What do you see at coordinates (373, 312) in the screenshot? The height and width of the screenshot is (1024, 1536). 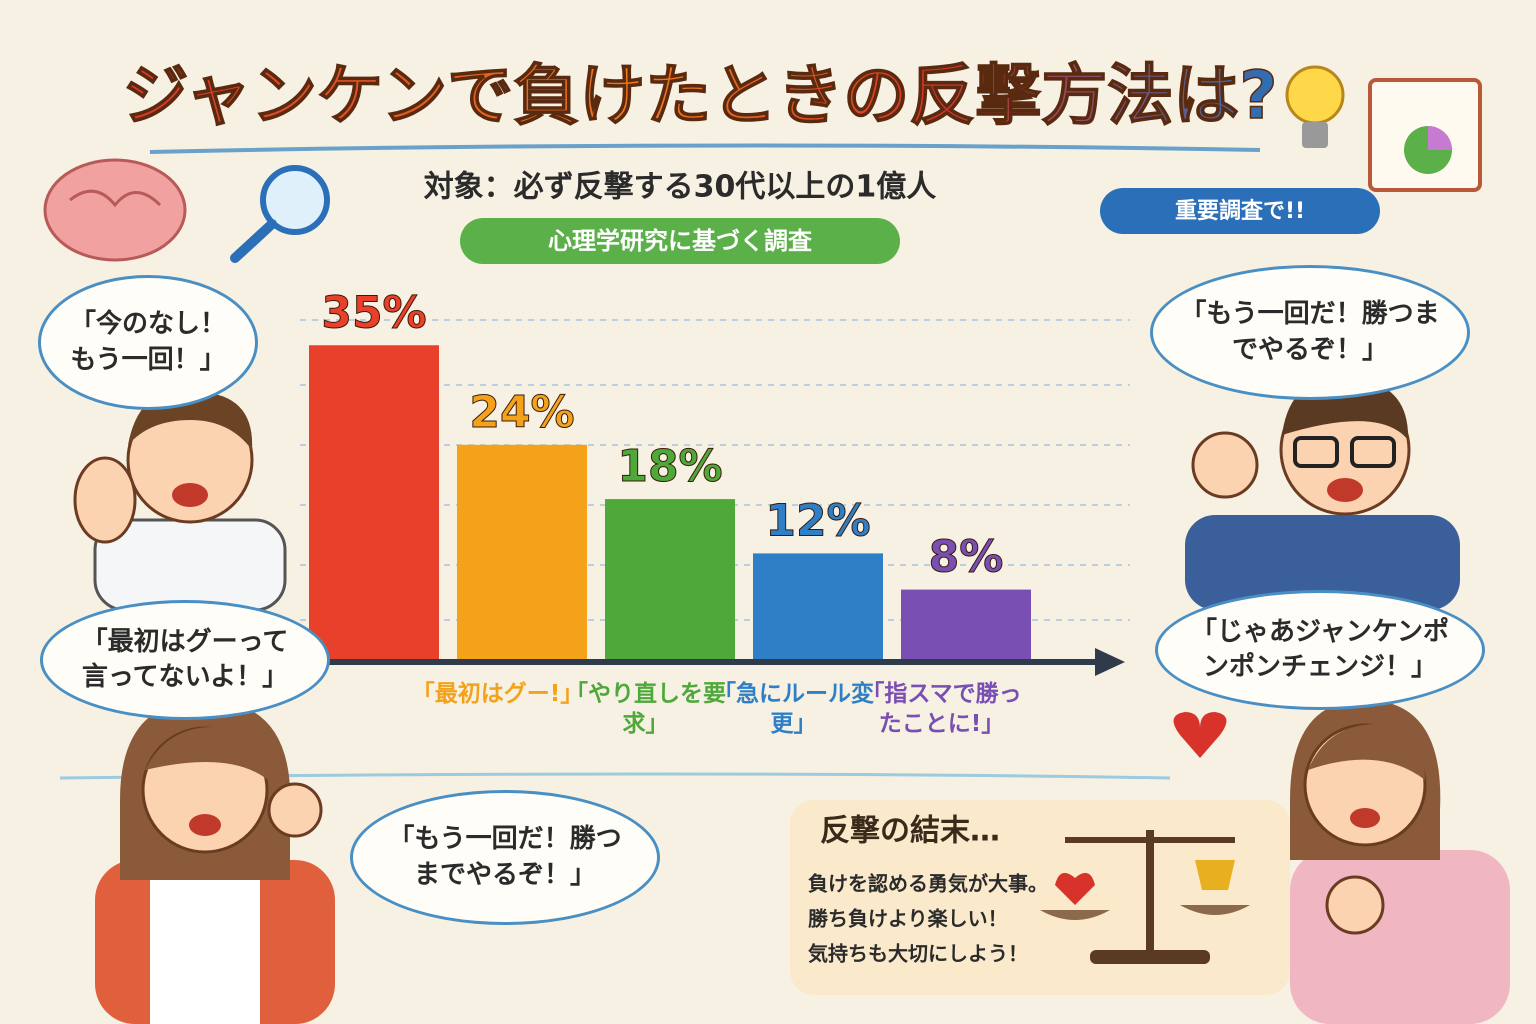 I see `value-label: 35%` at bounding box center [373, 312].